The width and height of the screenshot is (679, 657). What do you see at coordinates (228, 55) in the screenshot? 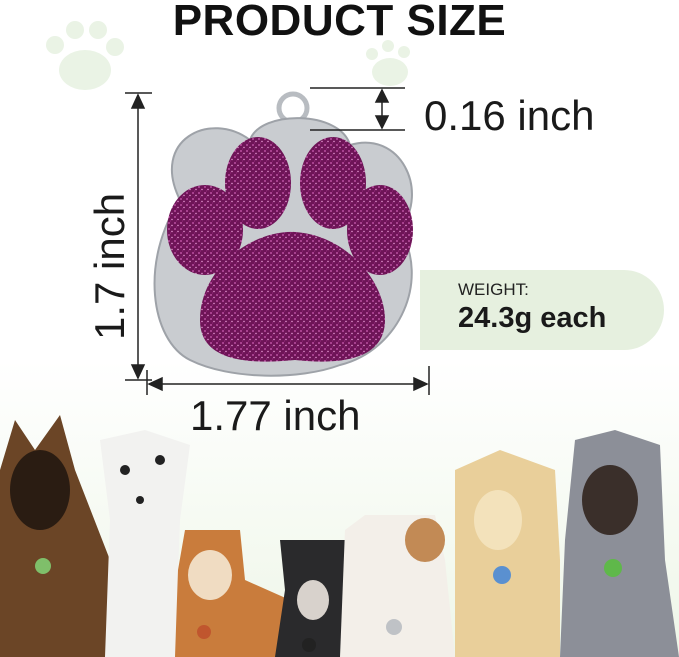
I see `background-paw-icon` at bounding box center [228, 55].